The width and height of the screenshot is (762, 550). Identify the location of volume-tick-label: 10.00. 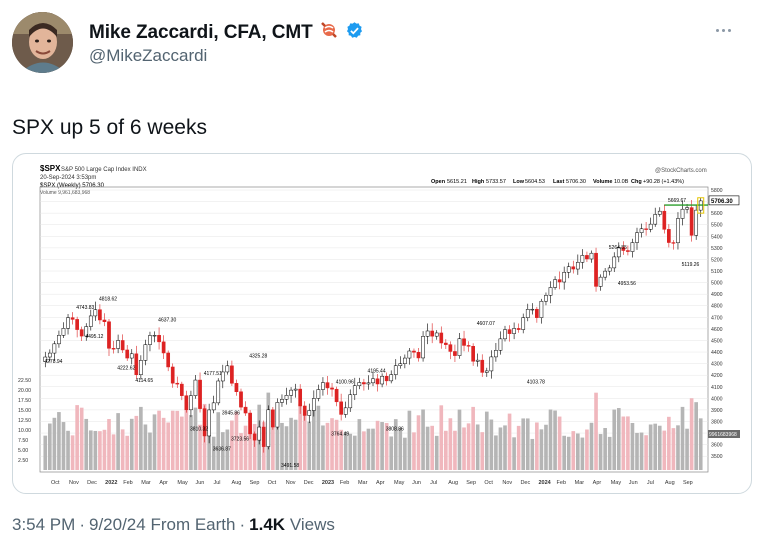
(24, 431).